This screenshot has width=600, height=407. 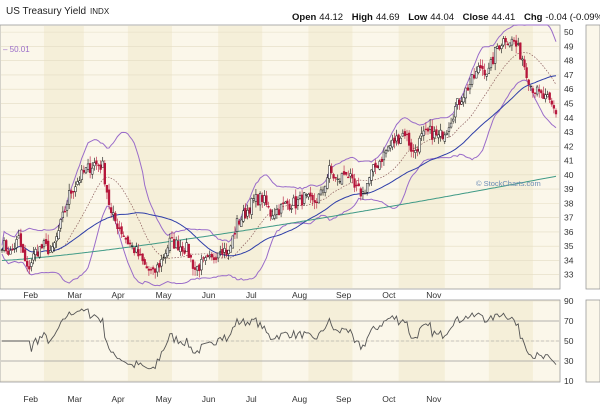 What do you see at coordinates (569, 361) in the screenshot?
I see `rsi-y-tick-label: 30` at bounding box center [569, 361].